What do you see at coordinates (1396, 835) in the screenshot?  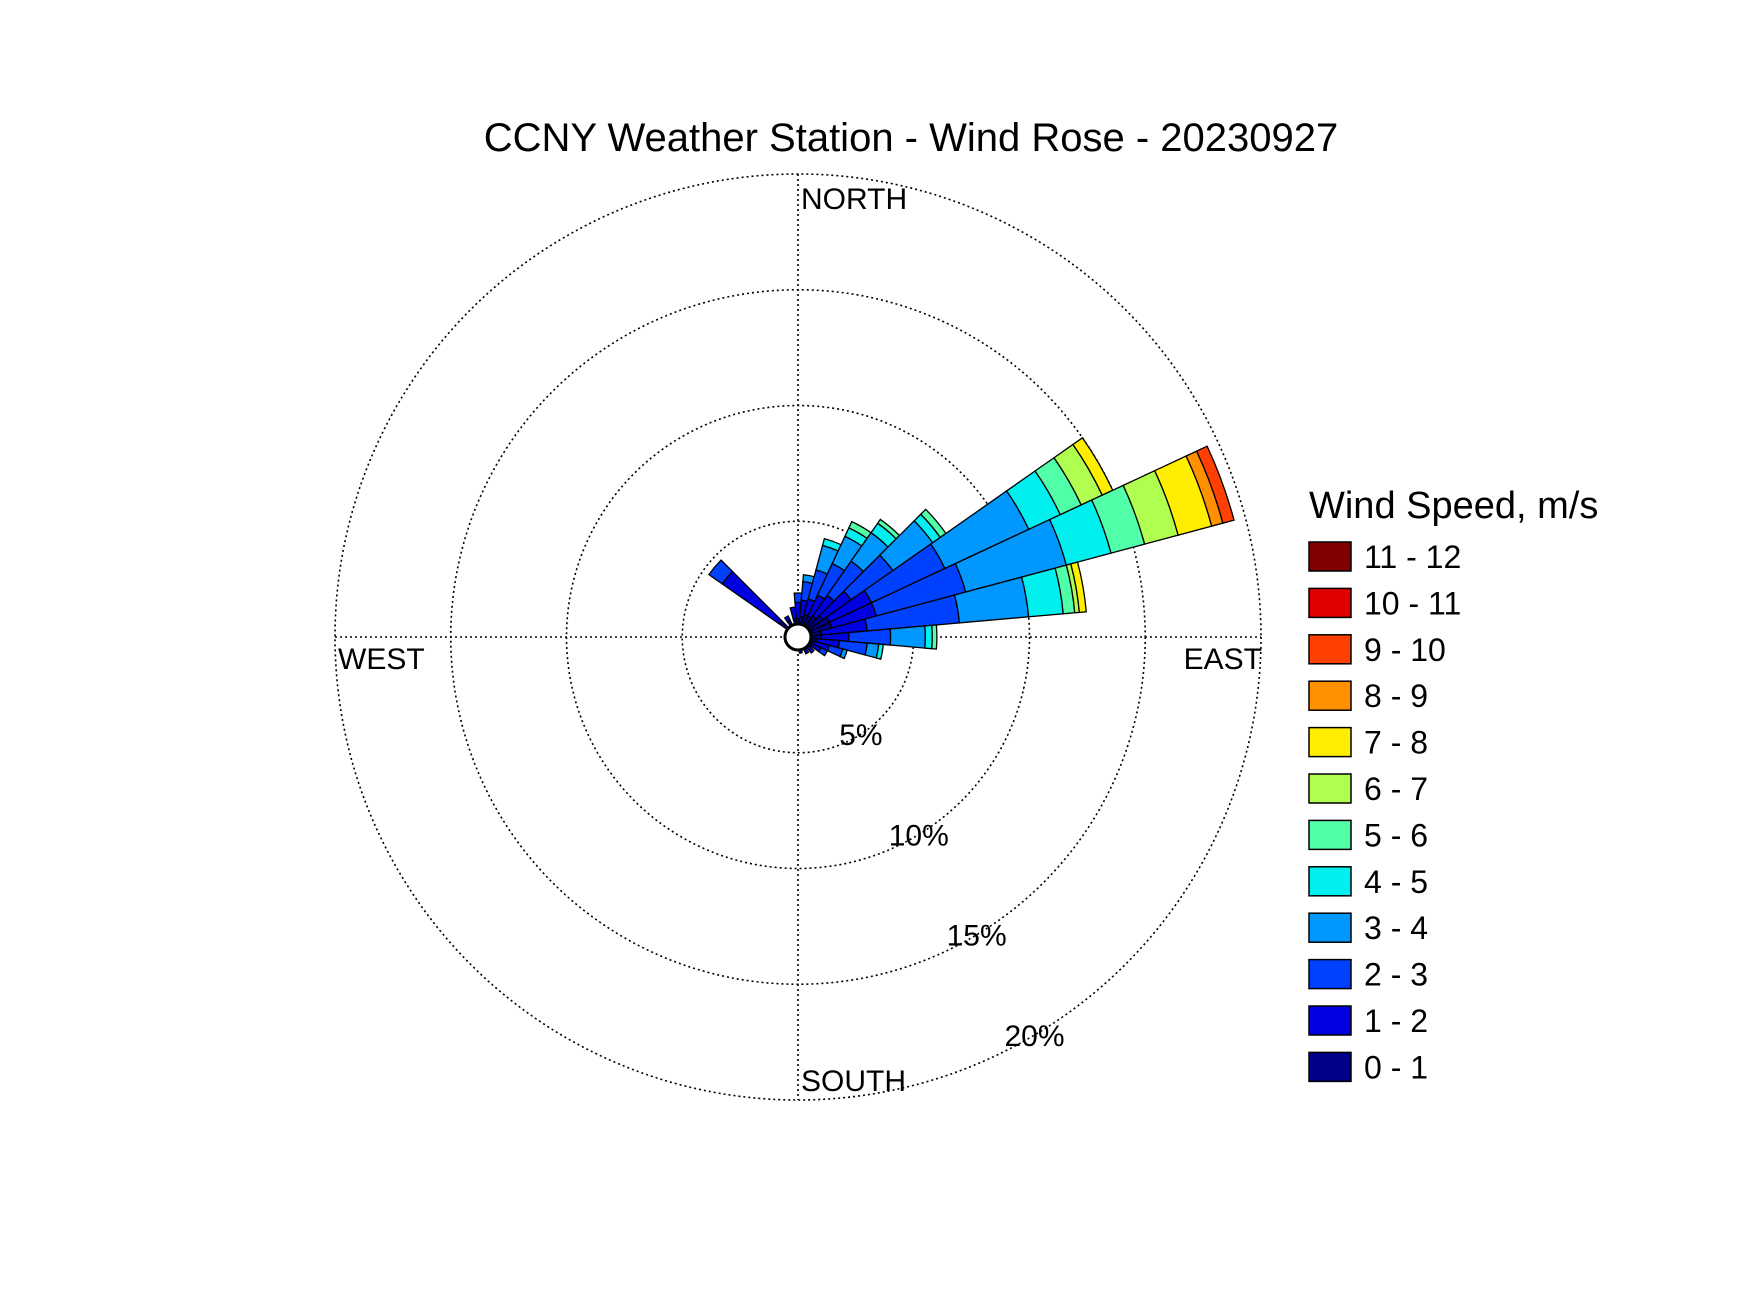 I see `legend-label-6: 5 - 6` at bounding box center [1396, 835].